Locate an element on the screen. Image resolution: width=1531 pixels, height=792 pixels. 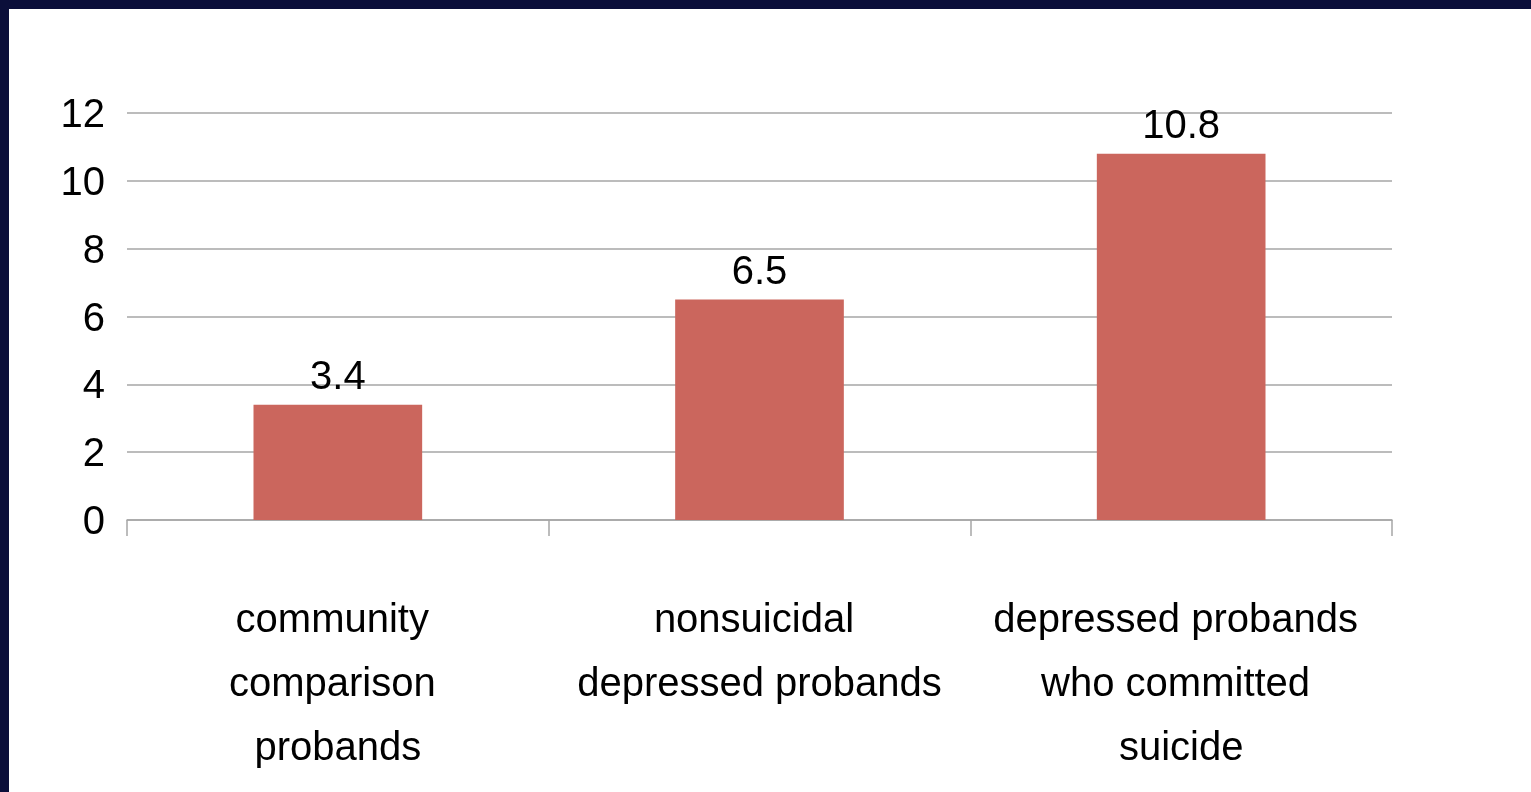
y-tick-label: 6 is located at coordinates (93, 316).